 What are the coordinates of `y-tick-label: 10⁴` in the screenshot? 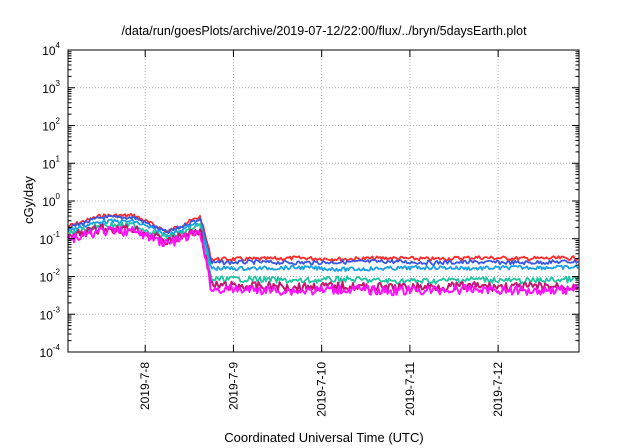 It's located at (51, 49).